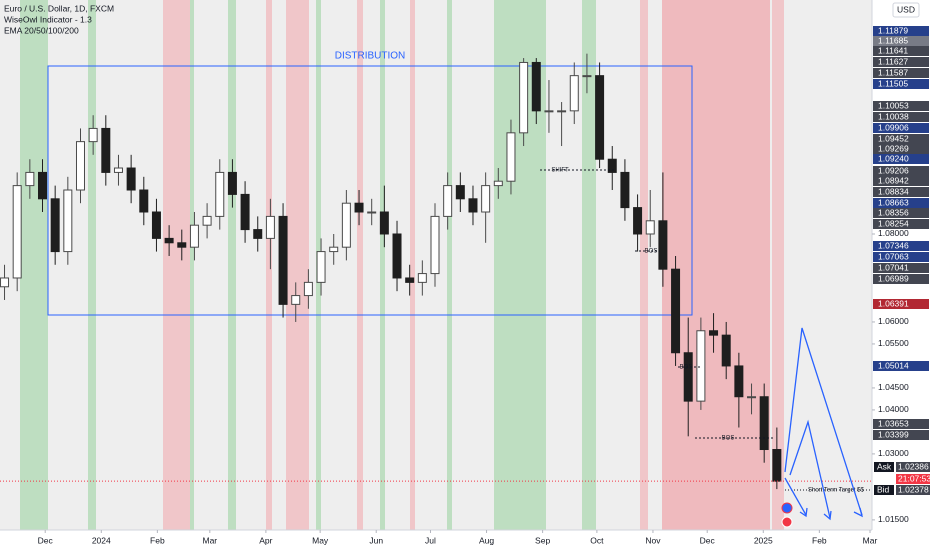  Describe the element at coordinates (376, 540) in the screenshot. I see `x-tick-label: Jun` at that location.